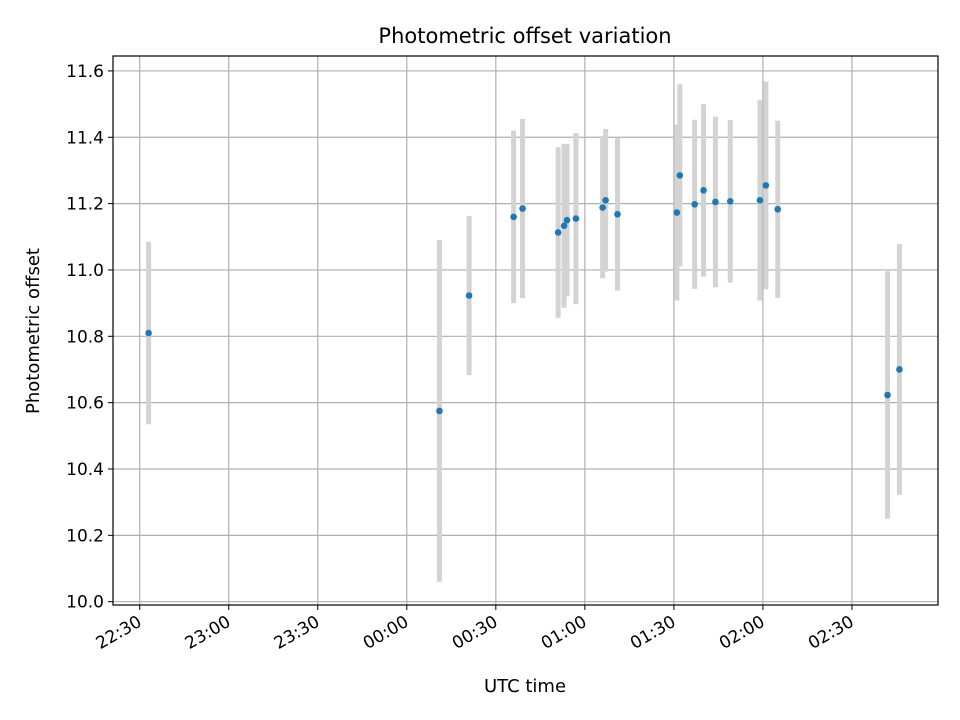 This screenshot has width=960, height=720. What do you see at coordinates (85, 138) in the screenshot?
I see `y-tick-label: 11.4` at bounding box center [85, 138].